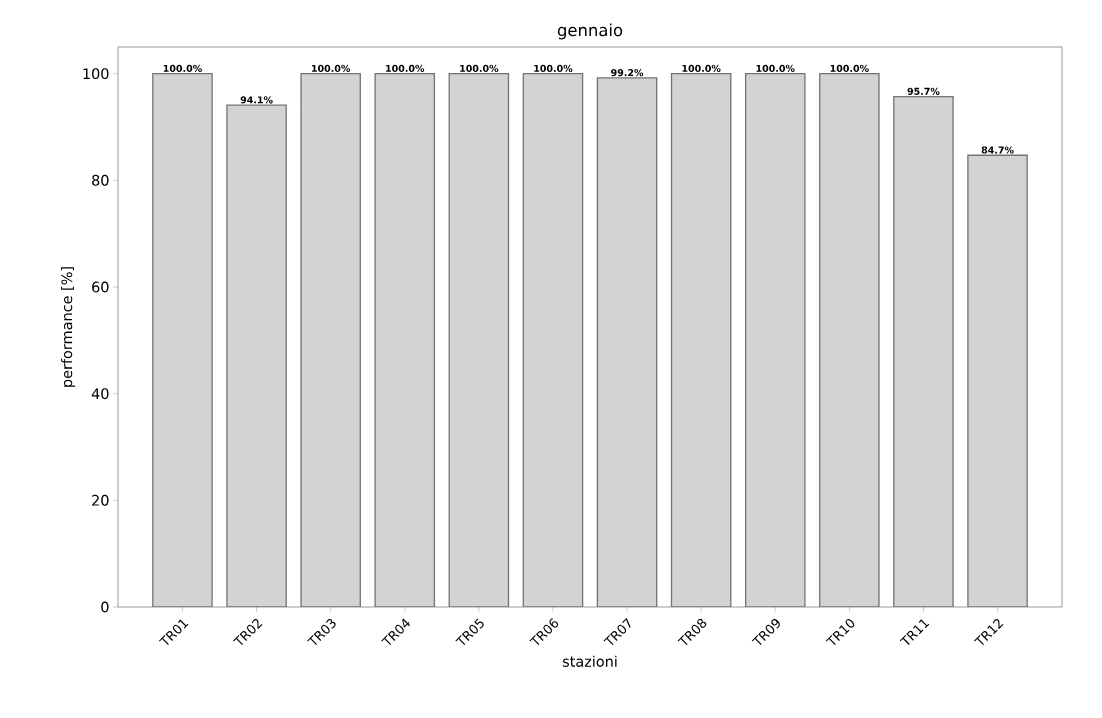 Image resolution: width=1102 pixels, height=718 pixels. Describe the element at coordinates (100, 394) in the screenshot. I see `y-tick-label: 40` at that location.